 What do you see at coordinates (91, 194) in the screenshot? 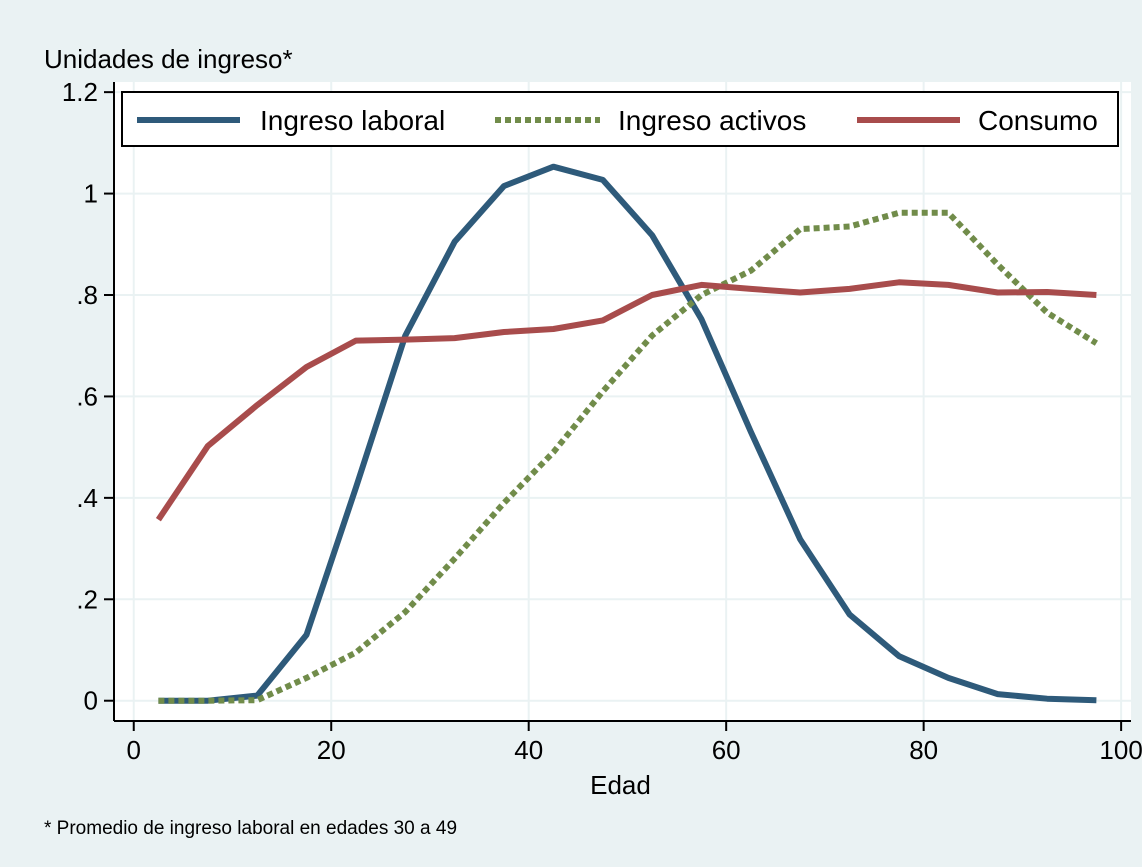
I see `y-tick-label: 1` at bounding box center [91, 194].